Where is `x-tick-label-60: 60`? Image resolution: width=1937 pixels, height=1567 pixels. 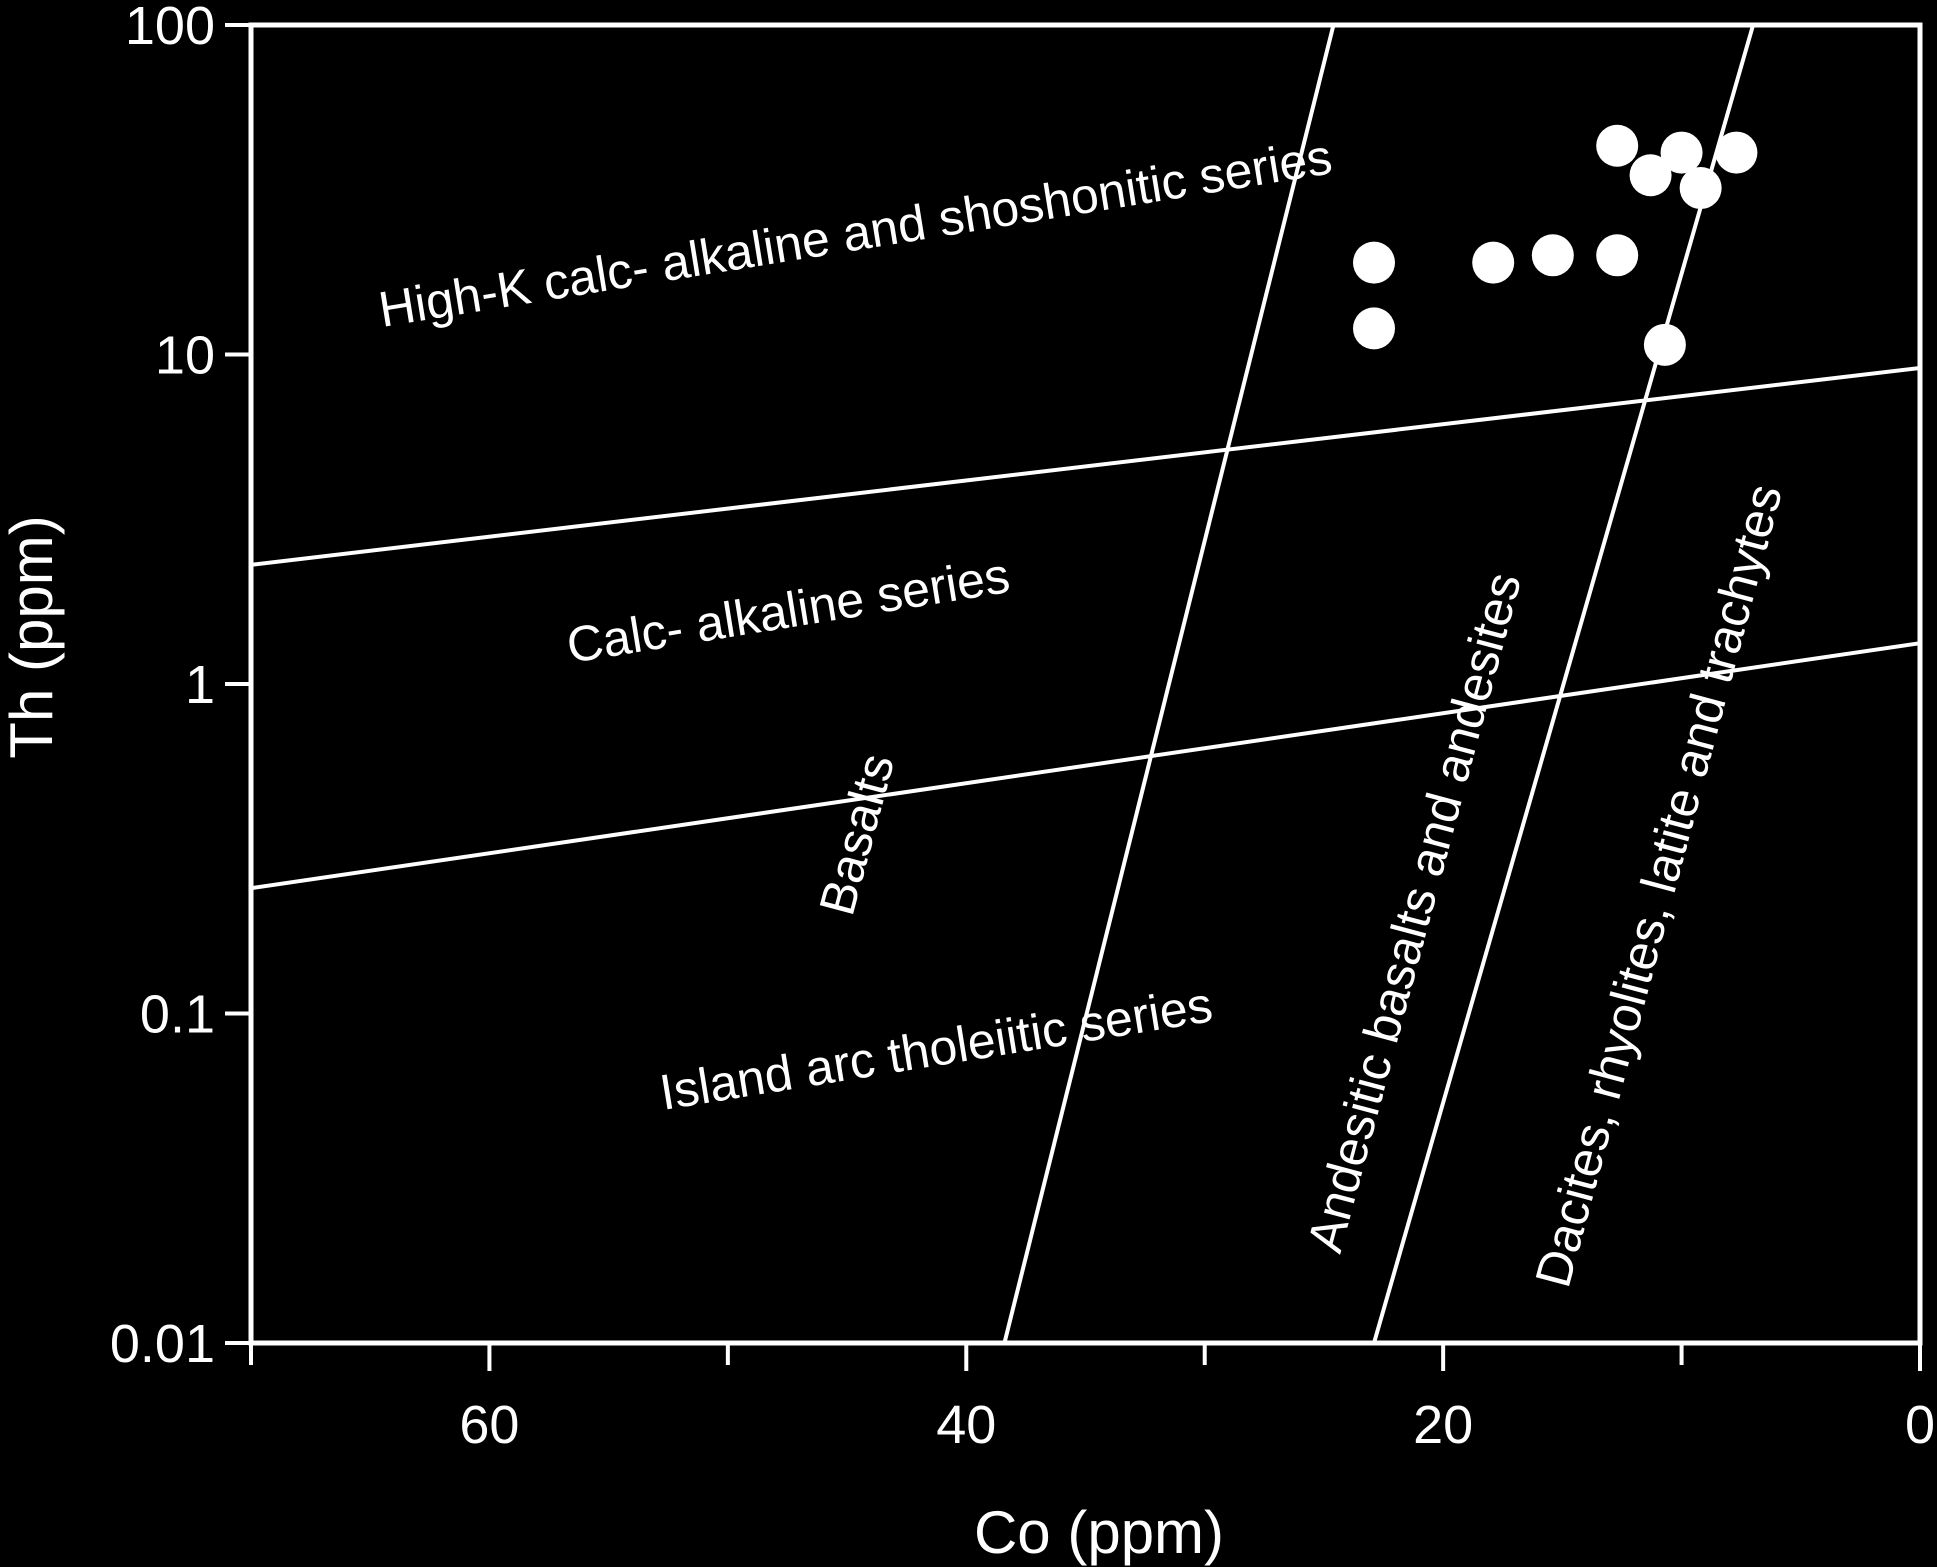 x-tick-label-60: 60 is located at coordinates (489, 1425).